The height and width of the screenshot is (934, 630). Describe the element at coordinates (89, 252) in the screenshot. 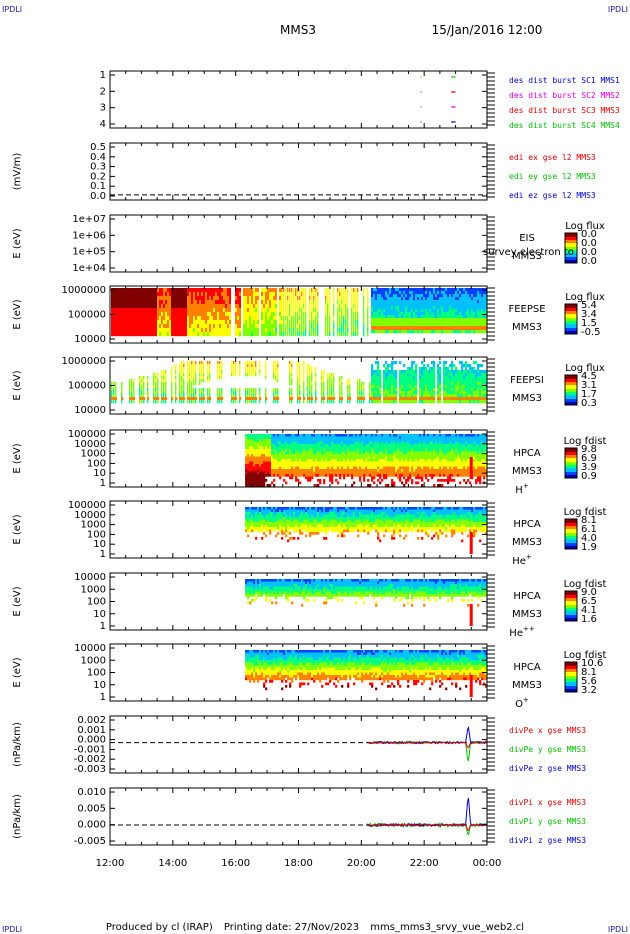

I see `y-tick-label: 1e+05` at that location.